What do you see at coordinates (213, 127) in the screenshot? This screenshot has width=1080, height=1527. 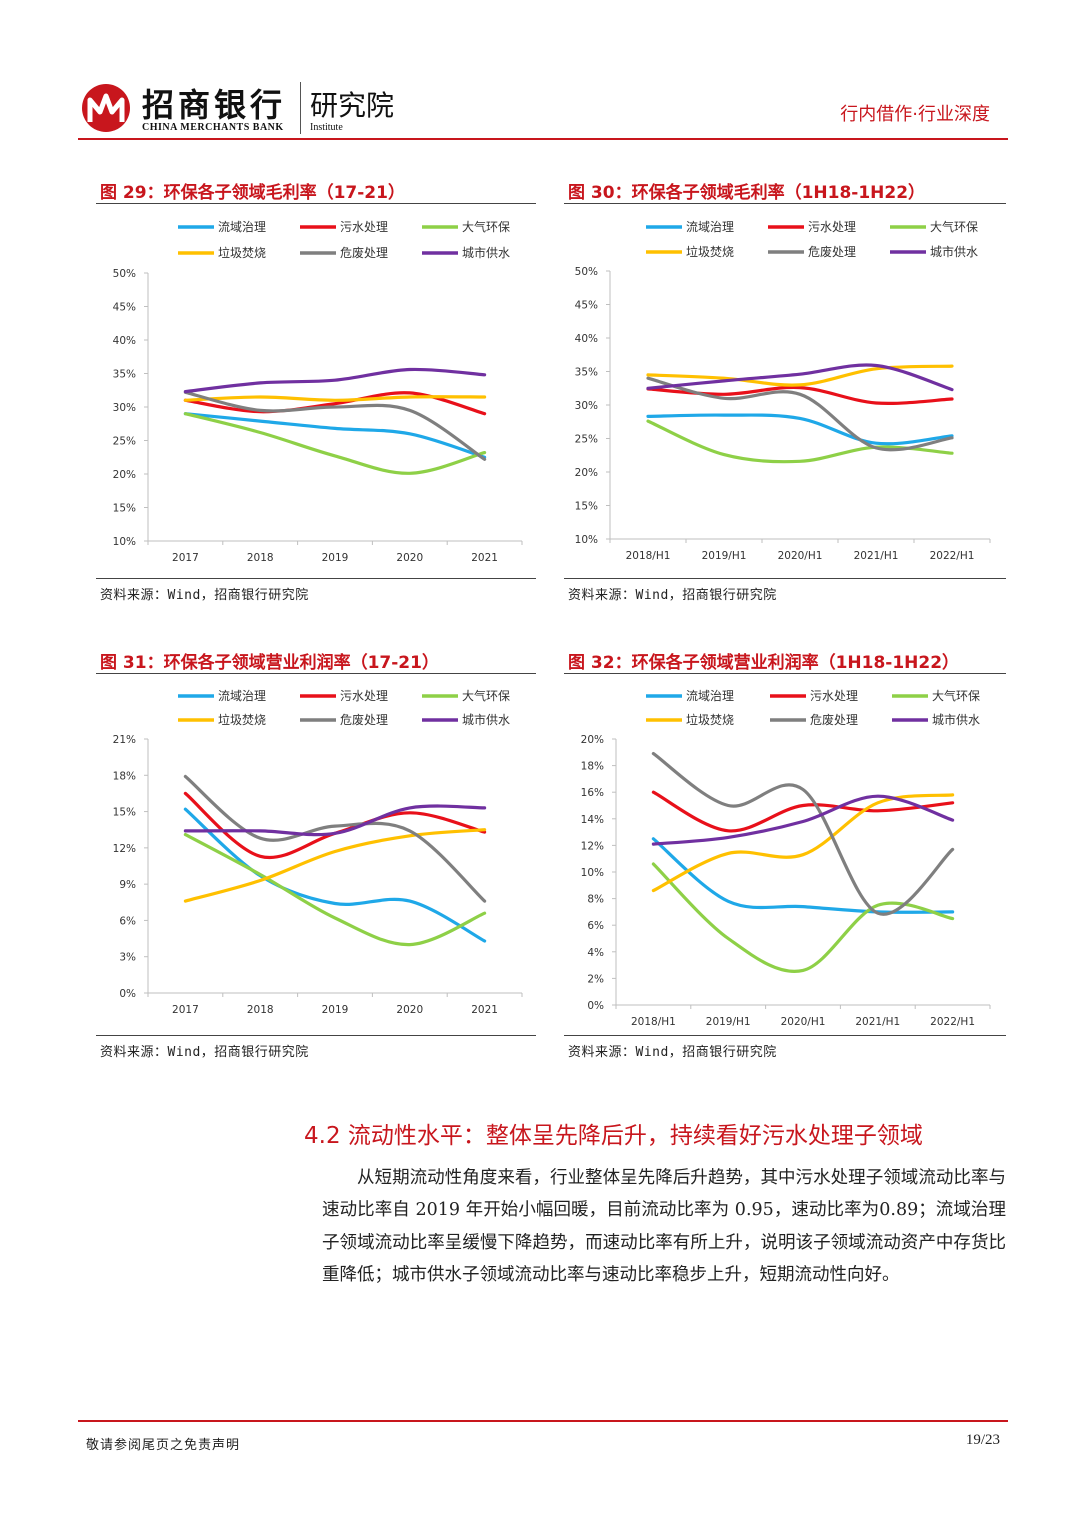 I see `bank-name-en: CHINA MERCHANTS BANK` at bounding box center [213, 127].